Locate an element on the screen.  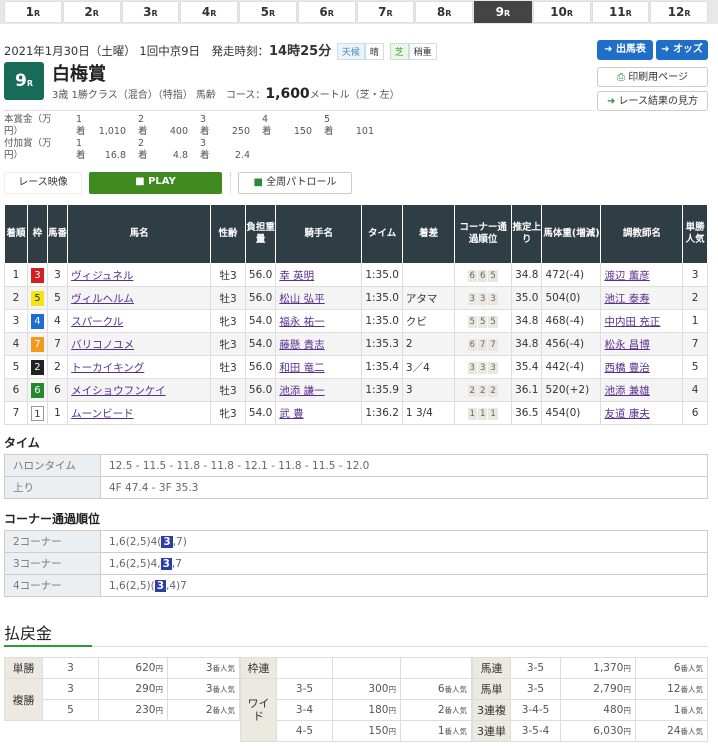
weight-carried: 54.0 is located at coordinates (260, 344).